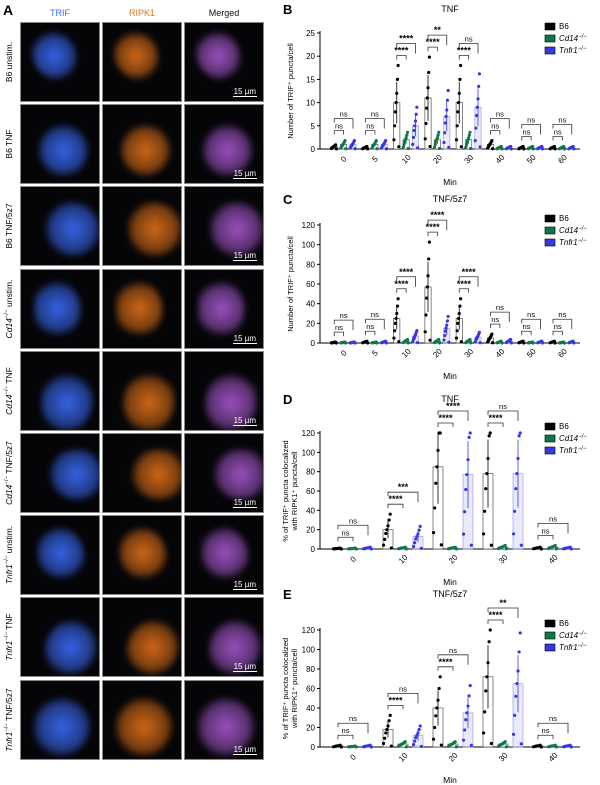  What do you see at coordinates (9, 220) in the screenshot?
I see `treatment: TNF/5z7` at bounding box center [9, 220].